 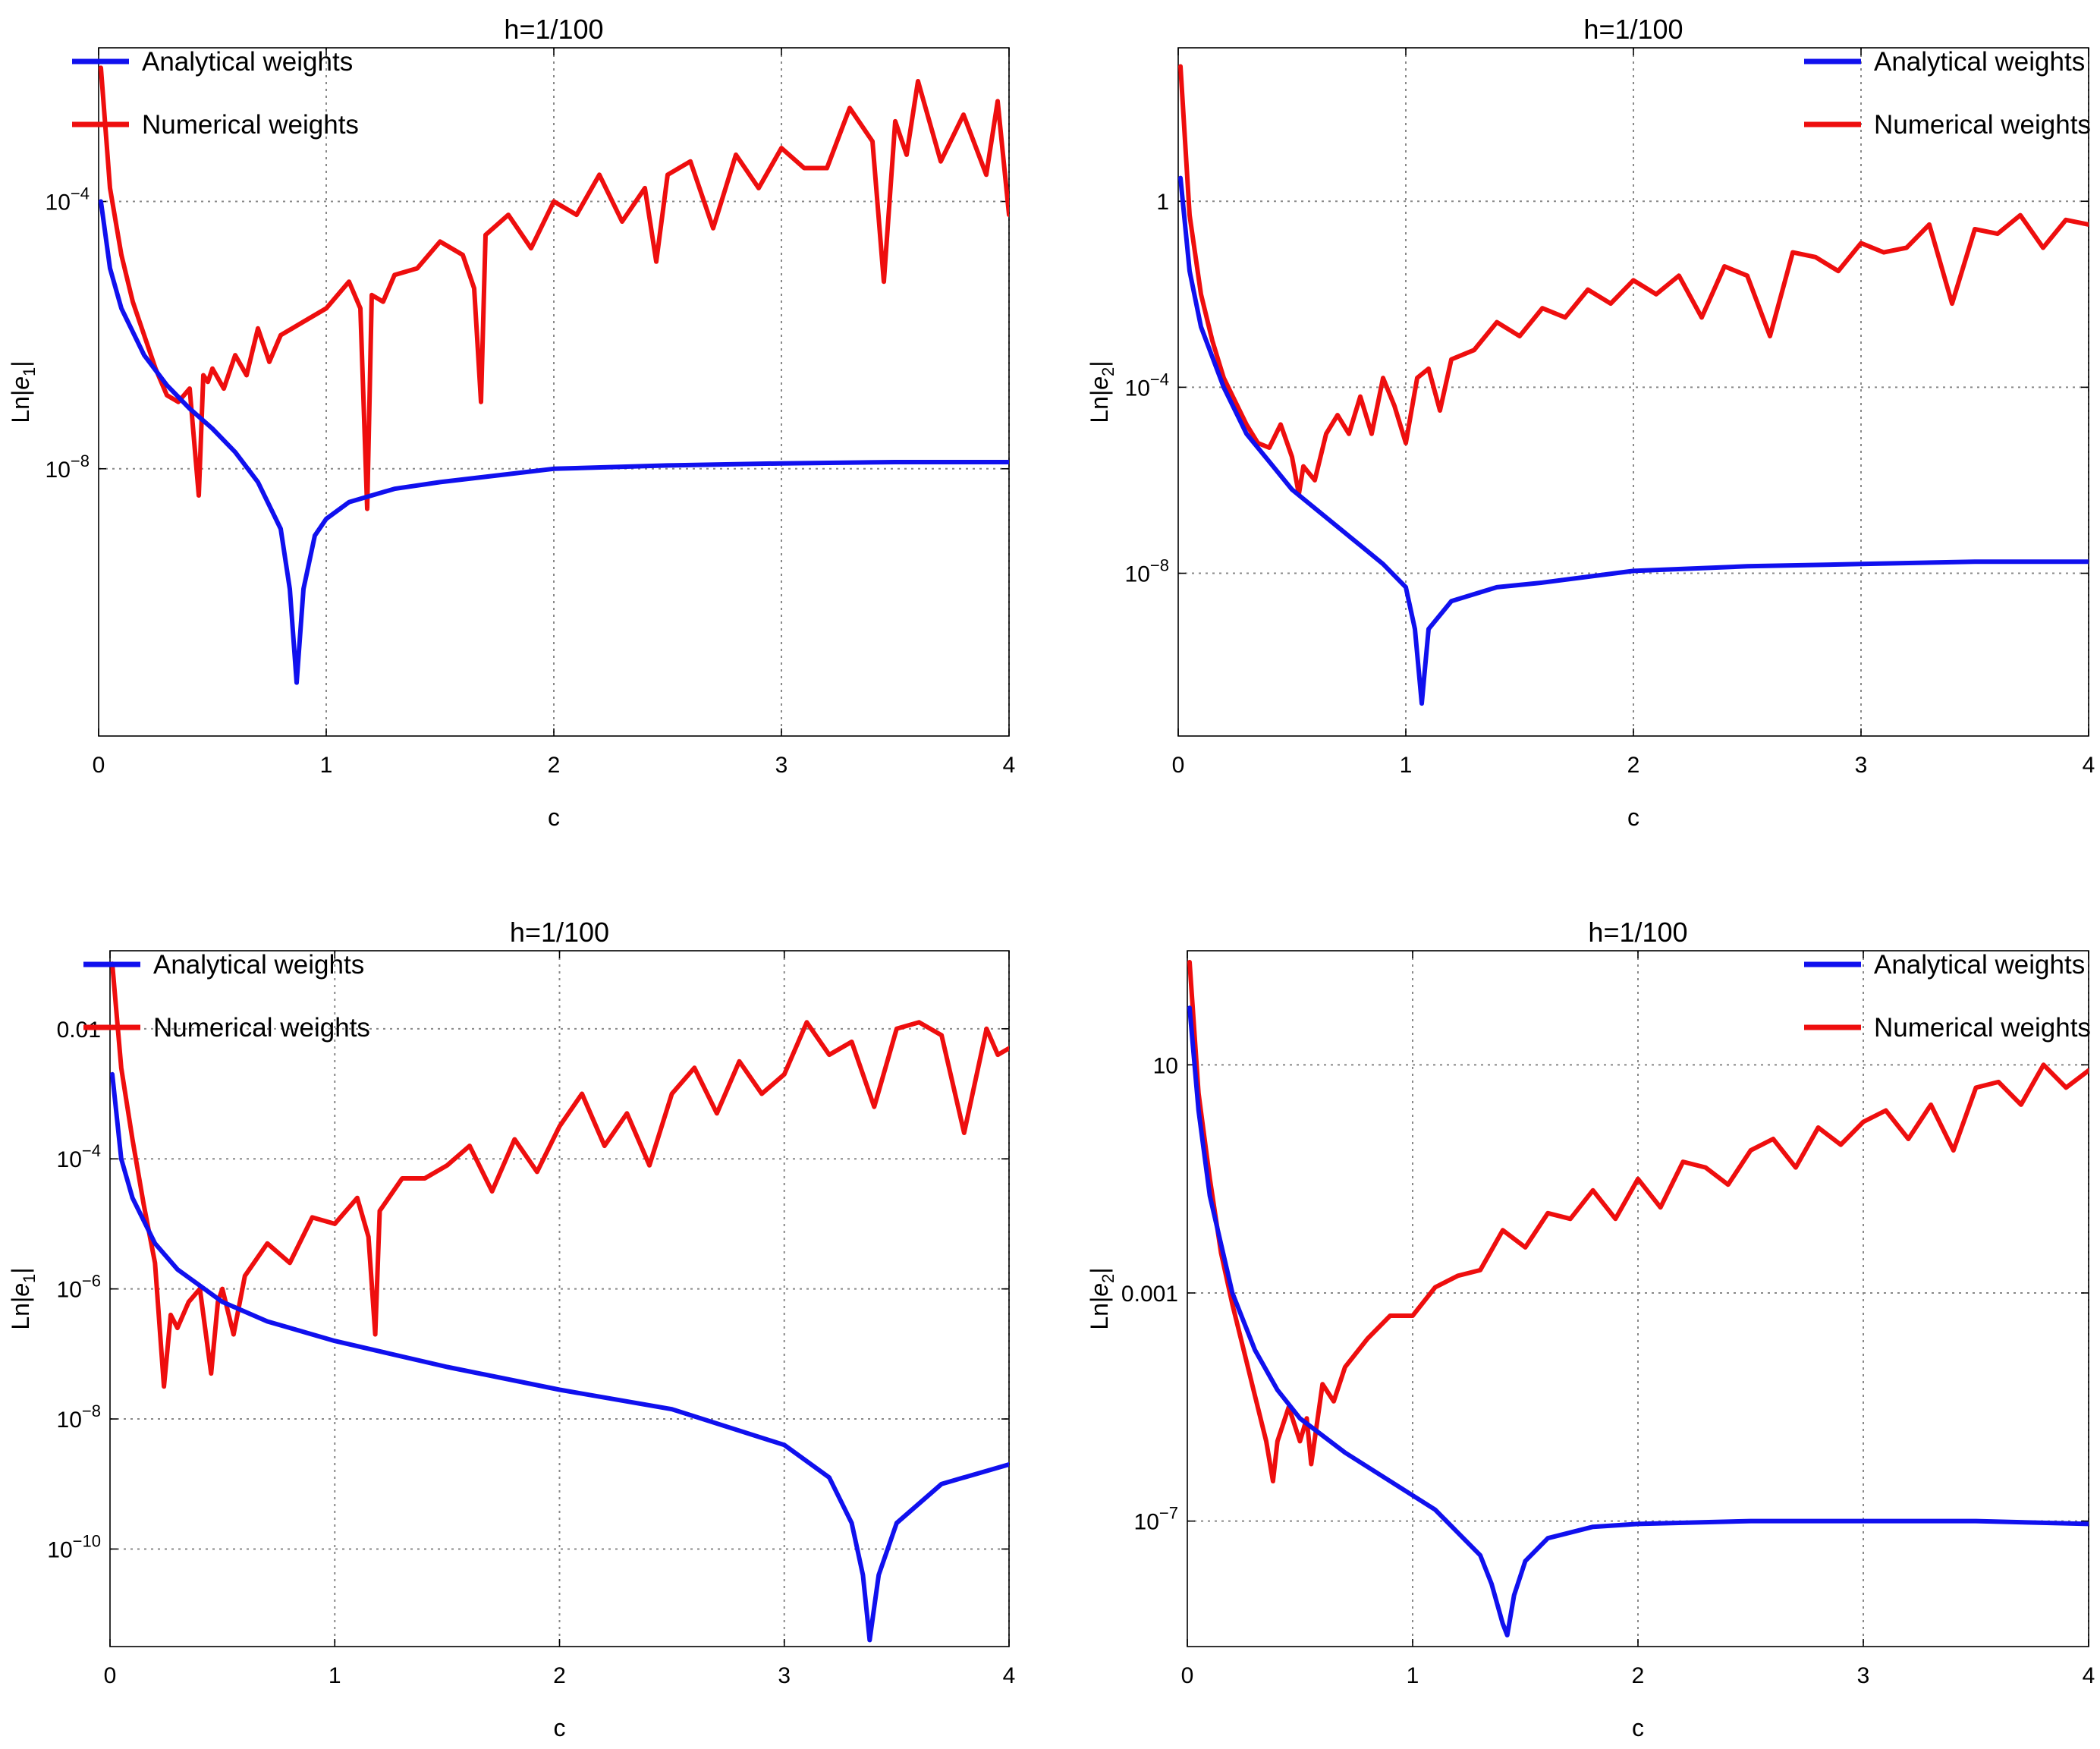 I want to click on y-tick-mantissa: 0.001, so click(x=1149, y=1294).